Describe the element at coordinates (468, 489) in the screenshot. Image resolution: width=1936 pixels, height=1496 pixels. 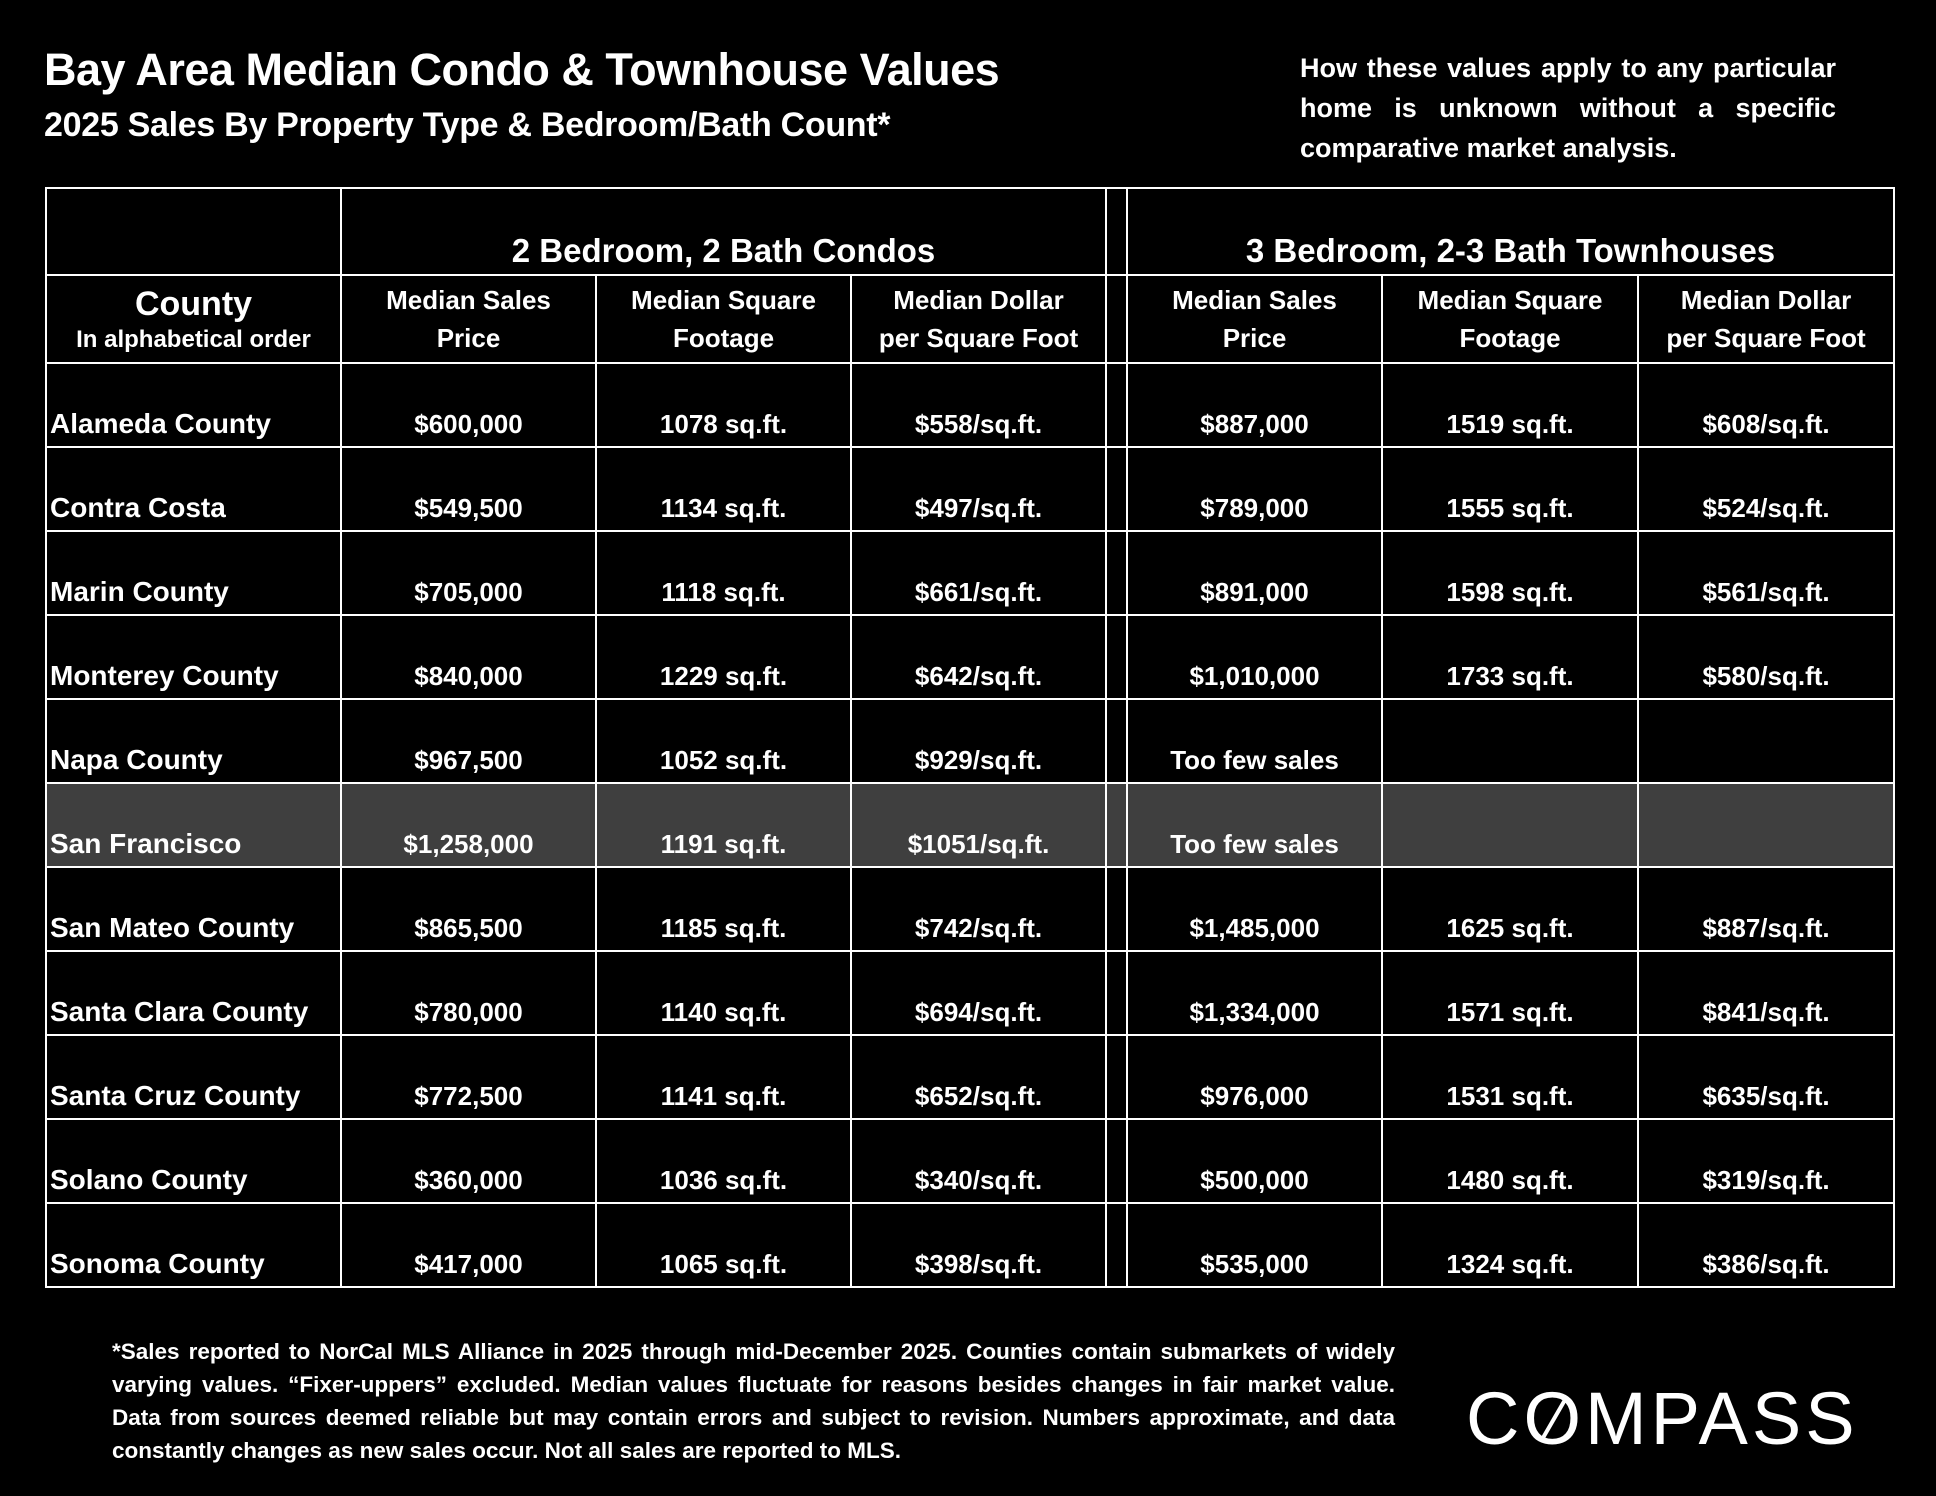
I see `value-cell: $549,500` at that location.